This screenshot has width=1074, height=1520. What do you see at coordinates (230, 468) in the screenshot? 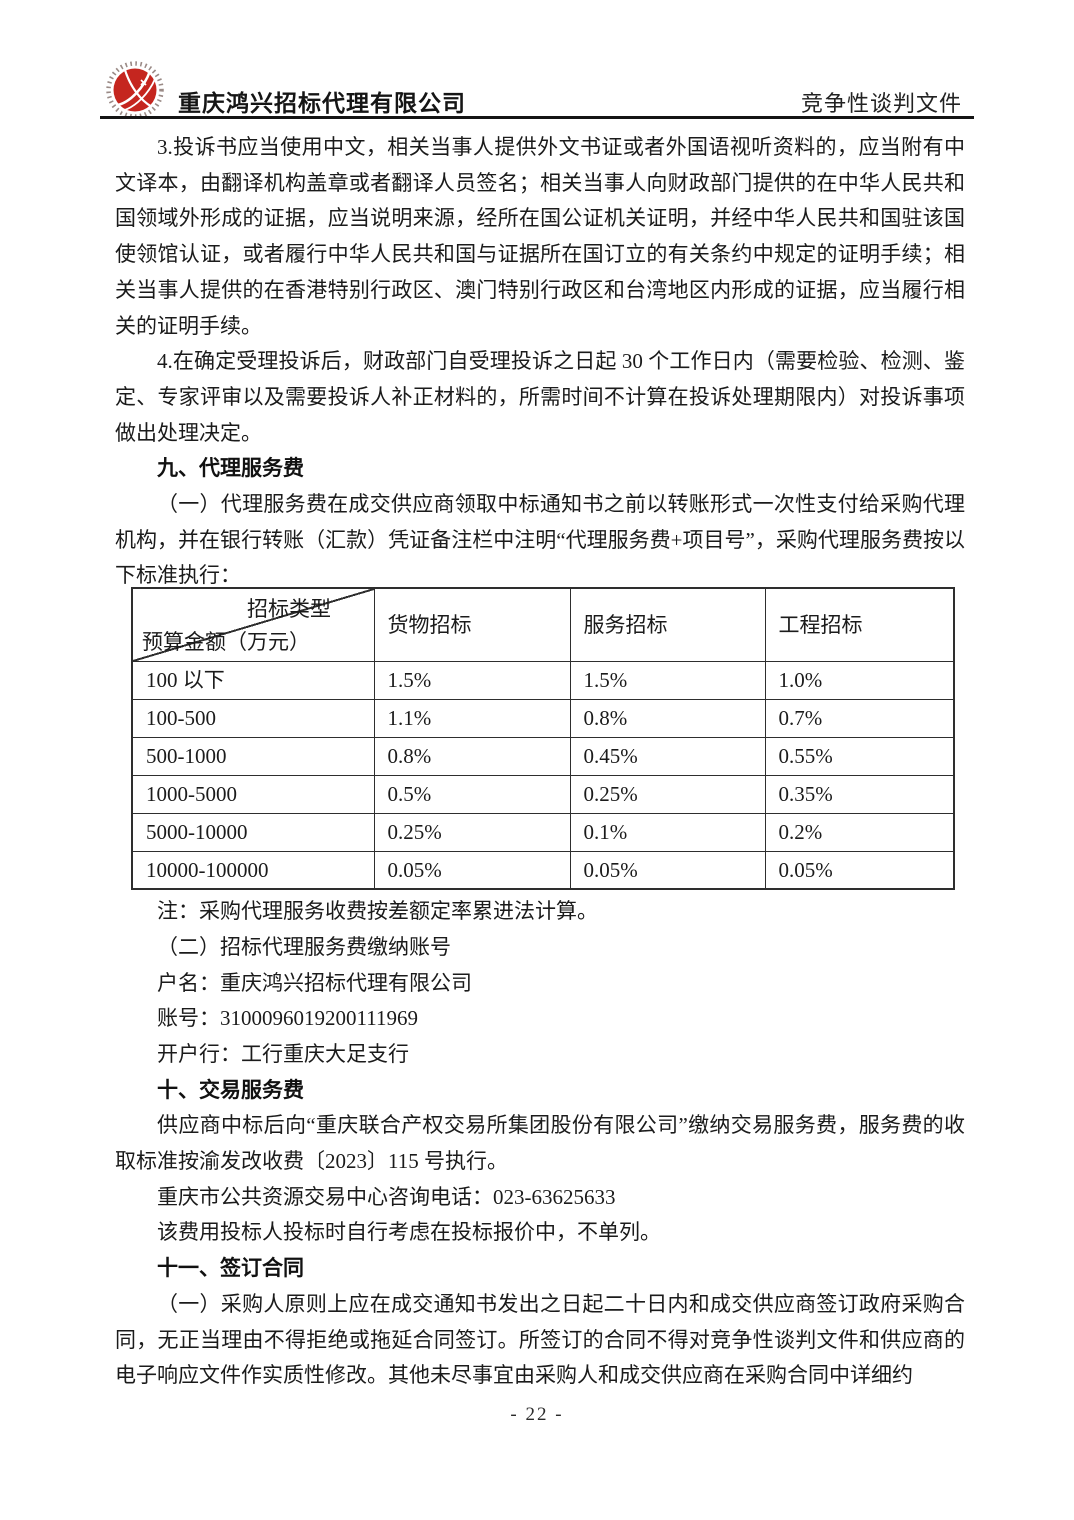
I see `section-9-heading: 九、代理服务费` at bounding box center [230, 468].